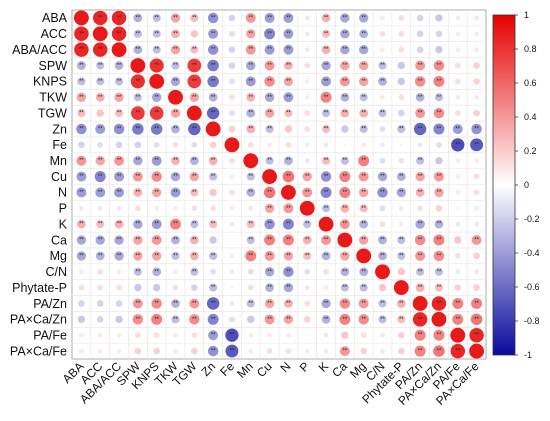 This screenshot has width=550, height=421. Describe the element at coordinates (326, 81) in the screenshot. I see `cell-KNPS-K` at that location.